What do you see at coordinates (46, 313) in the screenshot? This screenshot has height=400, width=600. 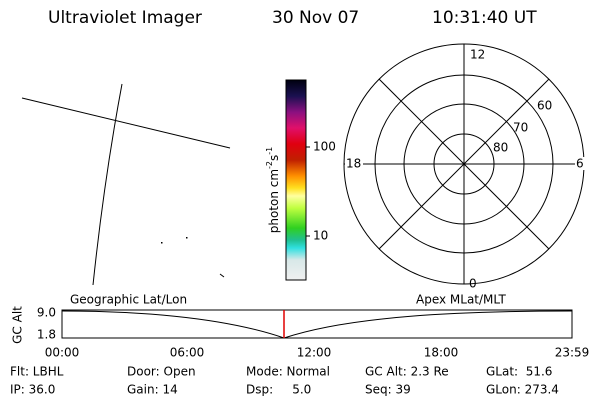 I see `y-tick-label: 9.0` at bounding box center [46, 313].